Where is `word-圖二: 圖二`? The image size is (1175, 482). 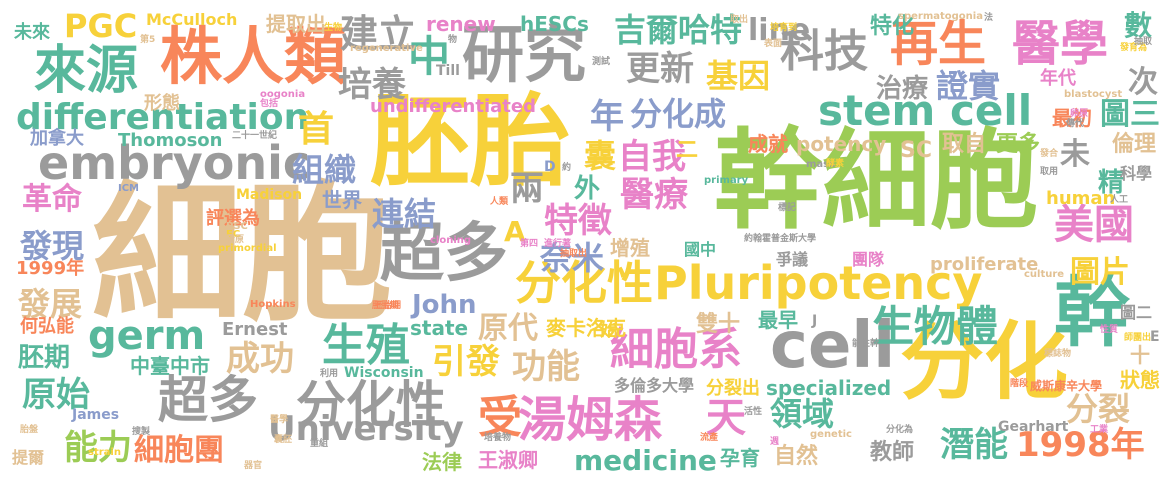 word-圖二: 圖二 is located at coordinates (1136, 312).